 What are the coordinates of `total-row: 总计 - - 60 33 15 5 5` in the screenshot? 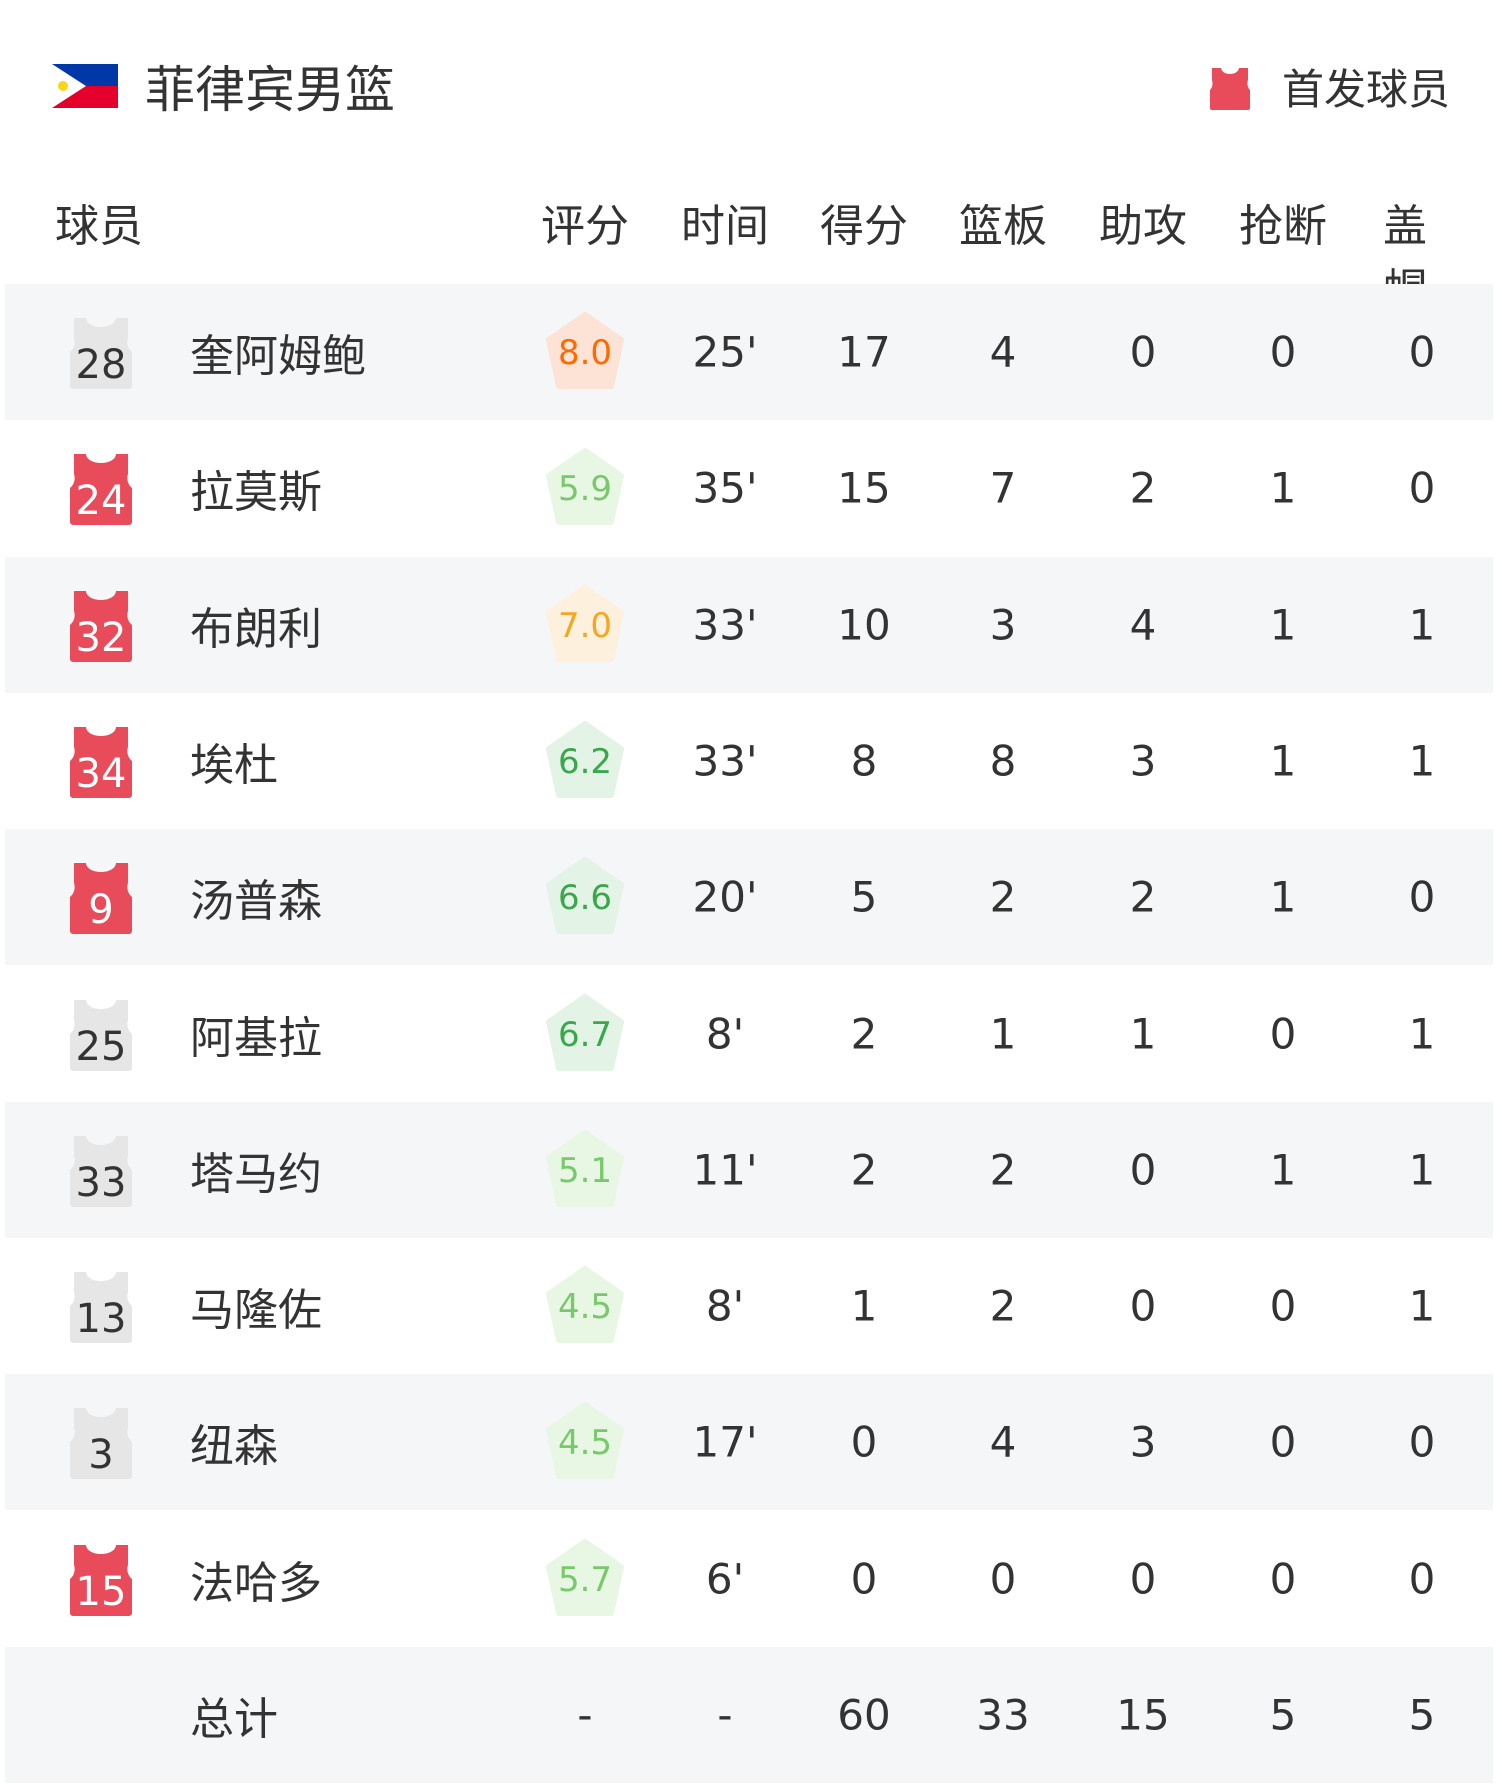 It's located at (749, 1715).